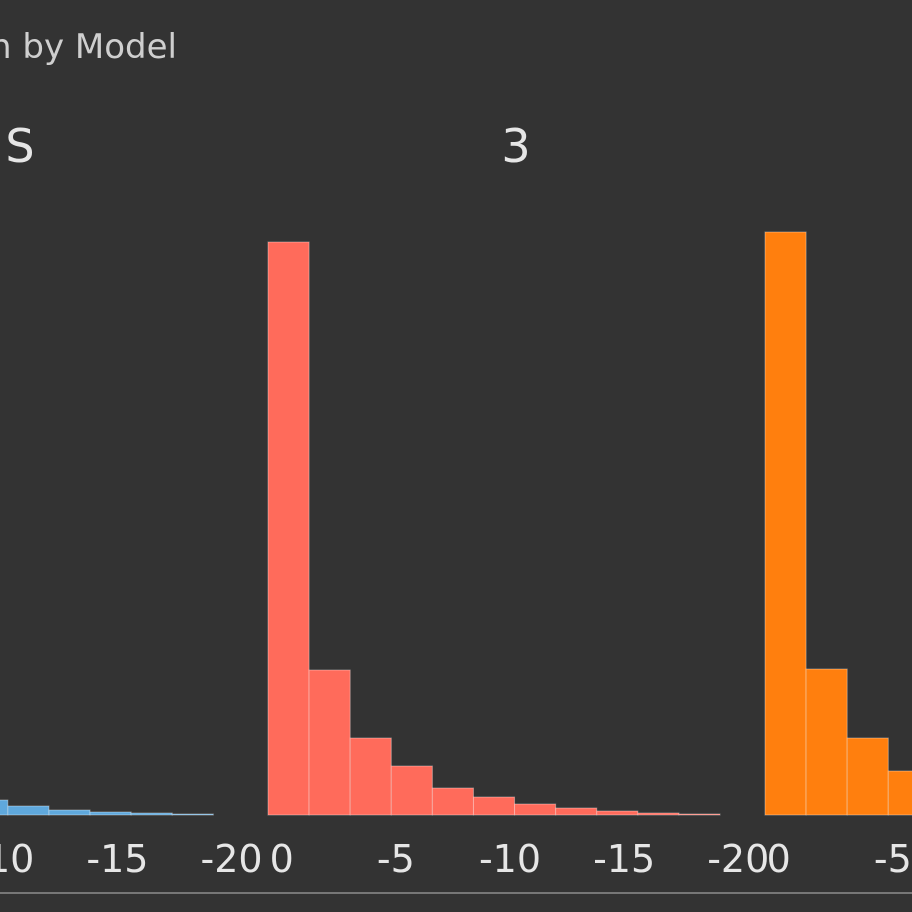 This screenshot has height=912, width=912. What do you see at coordinates (515, 146) in the screenshot?
I see `panel-title: 3` at bounding box center [515, 146].